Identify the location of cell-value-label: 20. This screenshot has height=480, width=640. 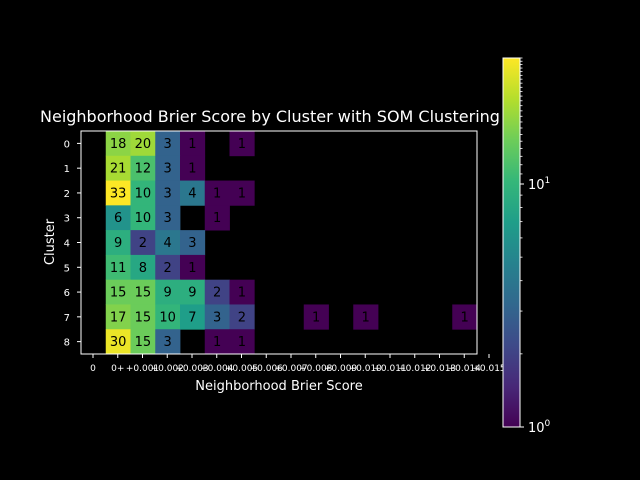
(143, 144).